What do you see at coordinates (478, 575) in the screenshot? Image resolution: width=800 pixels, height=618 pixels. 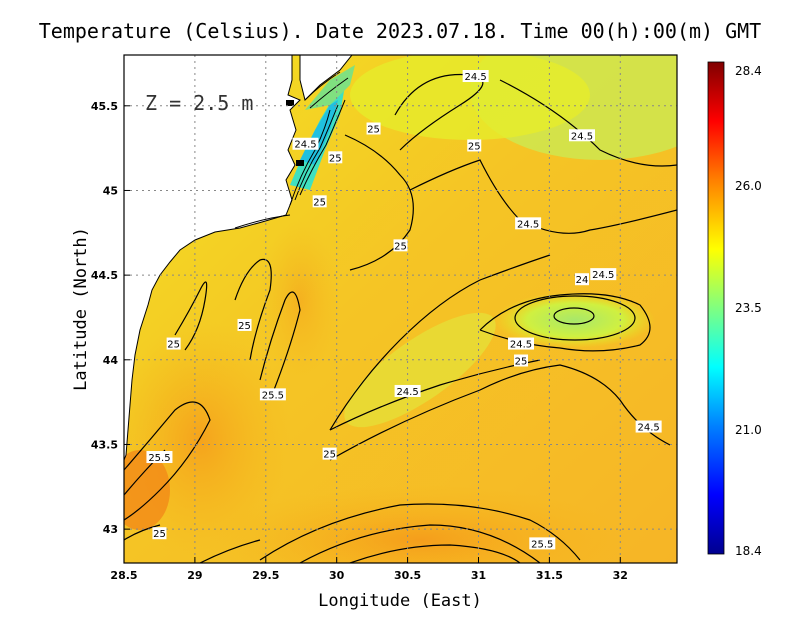 I see `x-tick-label: 31` at bounding box center [478, 575].